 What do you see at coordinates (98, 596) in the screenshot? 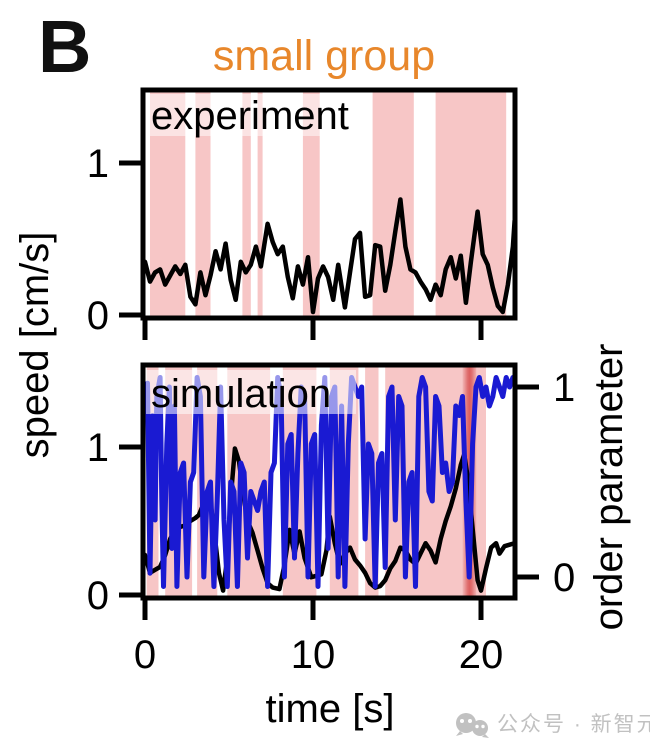
I see `simulation-y-tick-label: 0` at bounding box center [98, 596].